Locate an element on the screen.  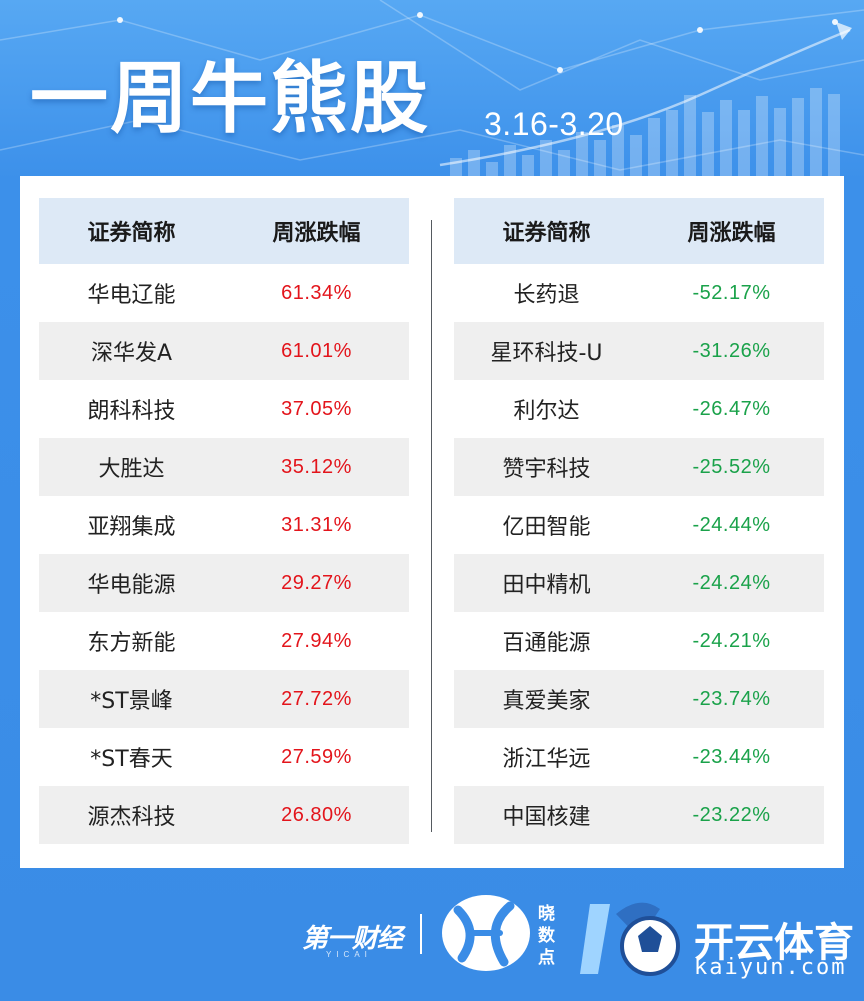
weekly-change: -31.26% is located at coordinates (731, 350).